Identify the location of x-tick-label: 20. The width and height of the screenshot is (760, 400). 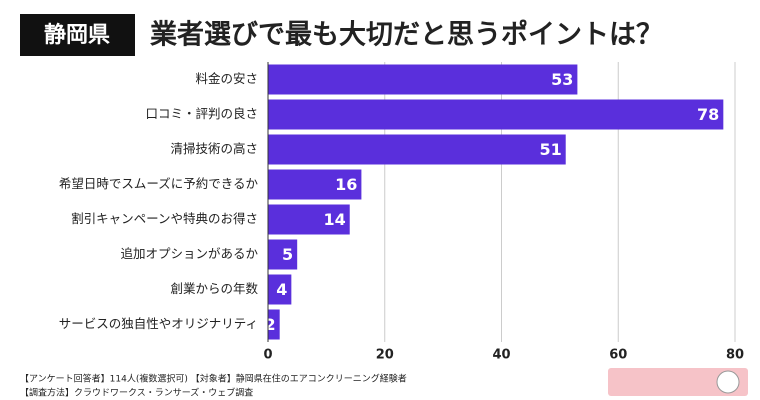
(385, 355).